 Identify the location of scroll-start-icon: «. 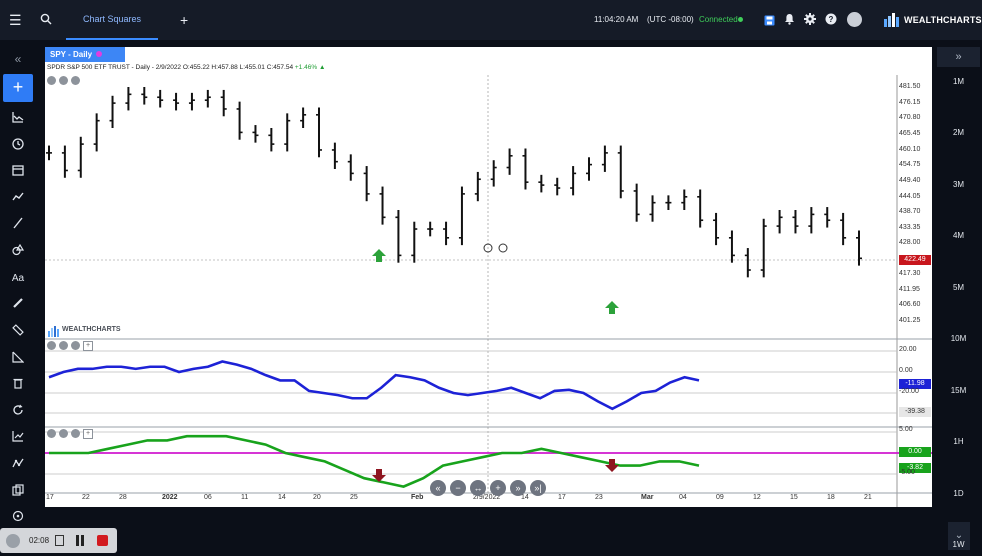
(438, 488).